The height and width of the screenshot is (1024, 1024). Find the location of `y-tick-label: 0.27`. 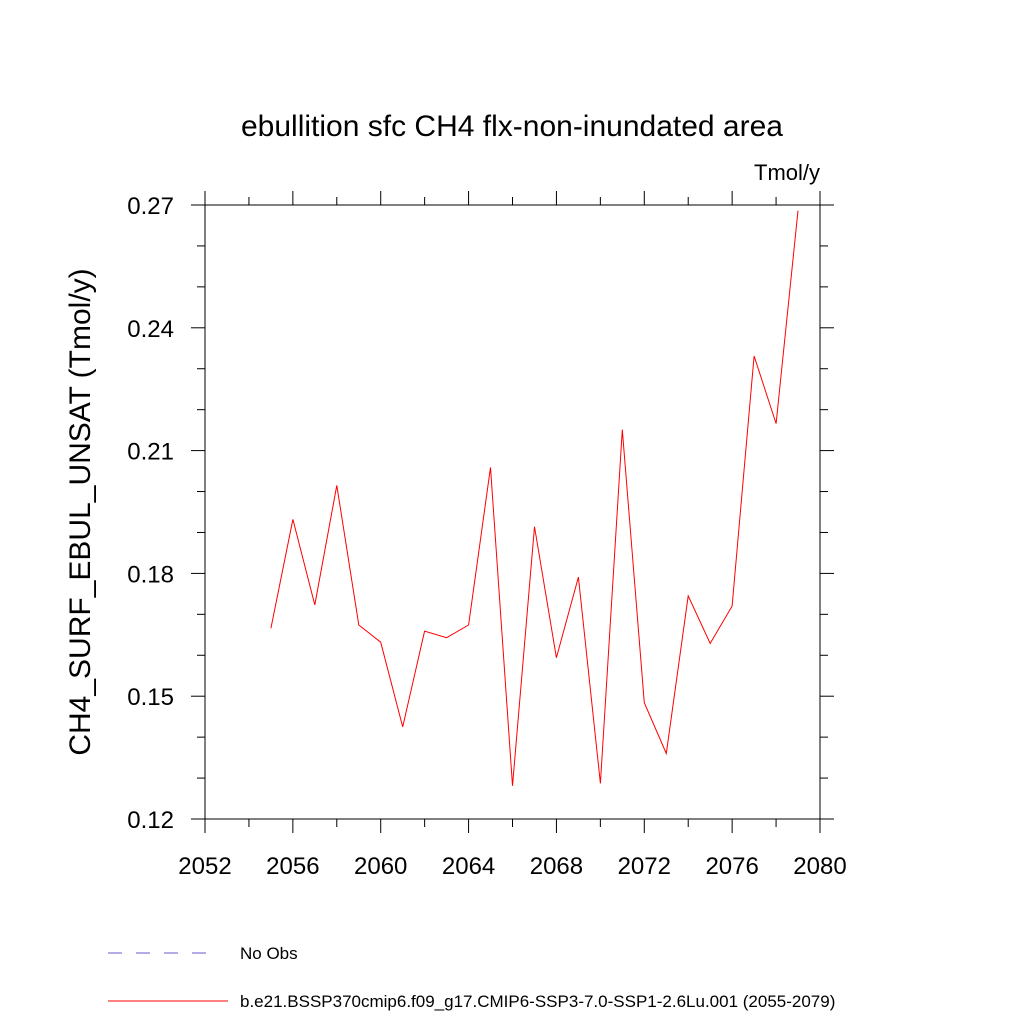

y-tick-label: 0.27 is located at coordinates (150, 206).